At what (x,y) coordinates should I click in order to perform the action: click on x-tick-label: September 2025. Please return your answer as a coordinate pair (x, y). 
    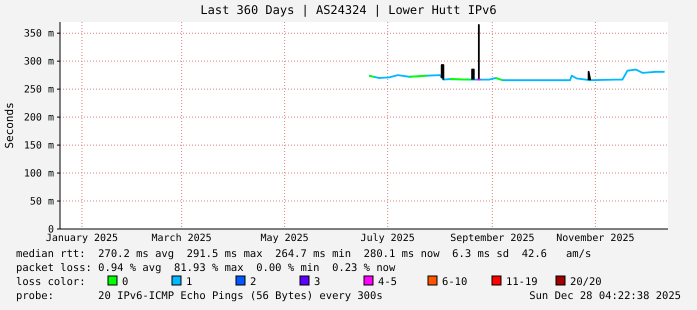
    Looking at the image, I should click on (492, 238).